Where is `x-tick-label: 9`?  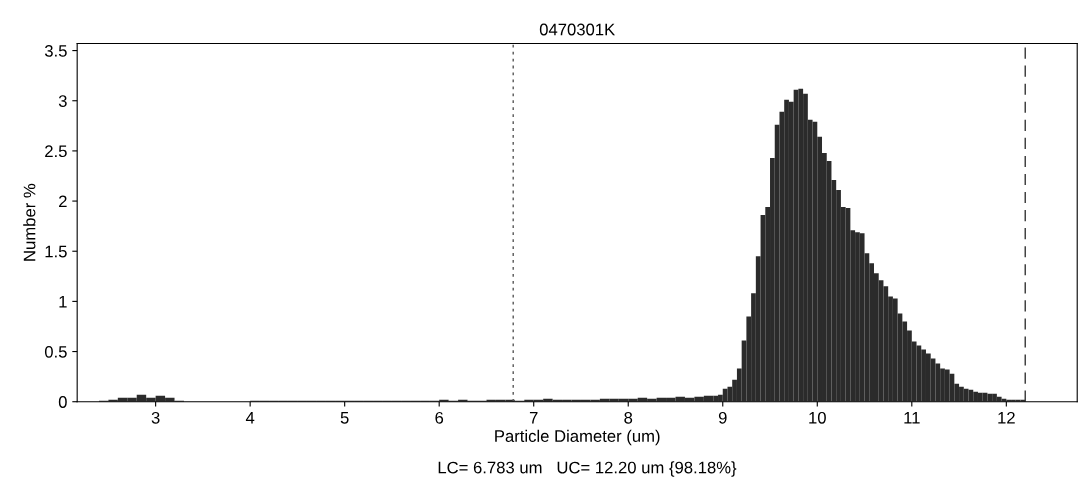 x-tick-label: 9 is located at coordinates (722, 417).